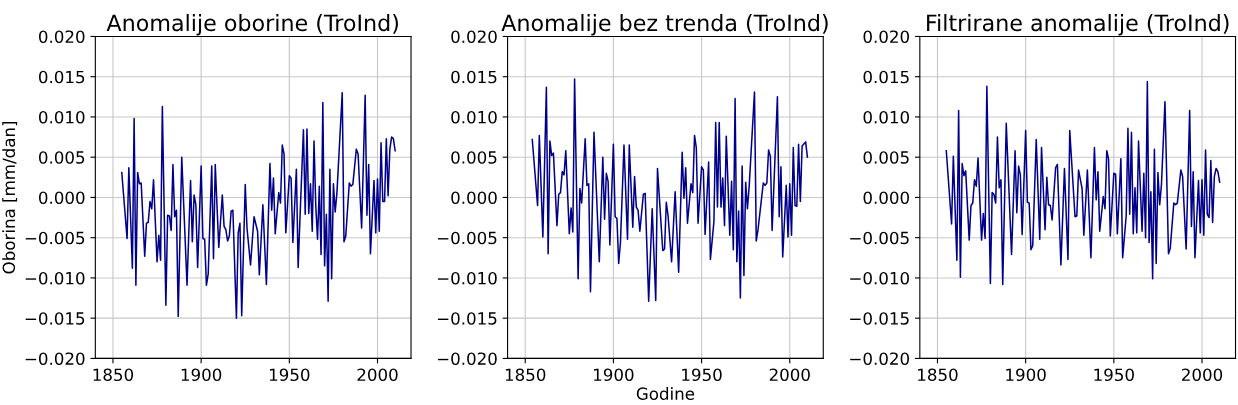  Describe the element at coordinates (10, 197) in the screenshot. I see `y-axis-title: Oborina [mm/dan]` at that location.